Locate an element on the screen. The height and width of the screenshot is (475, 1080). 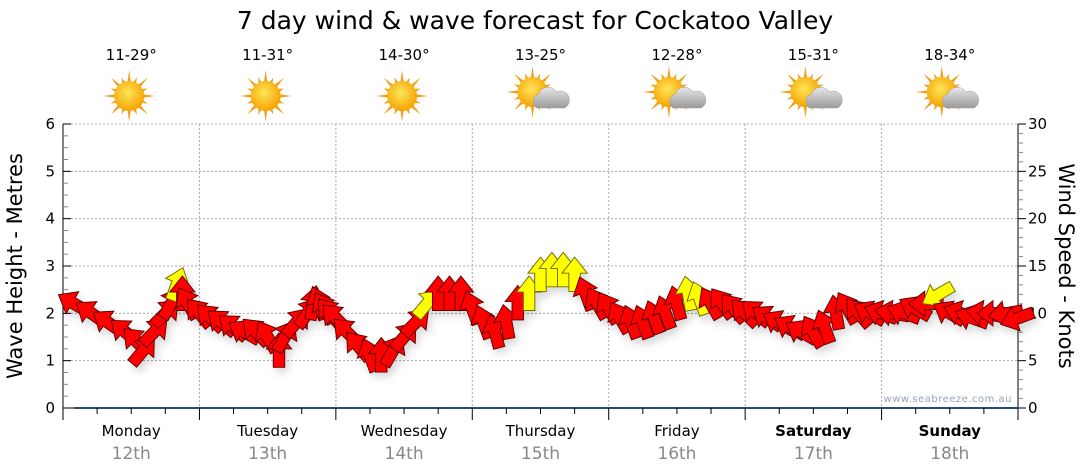
temperature-range: 18-34° is located at coordinates (949, 55).